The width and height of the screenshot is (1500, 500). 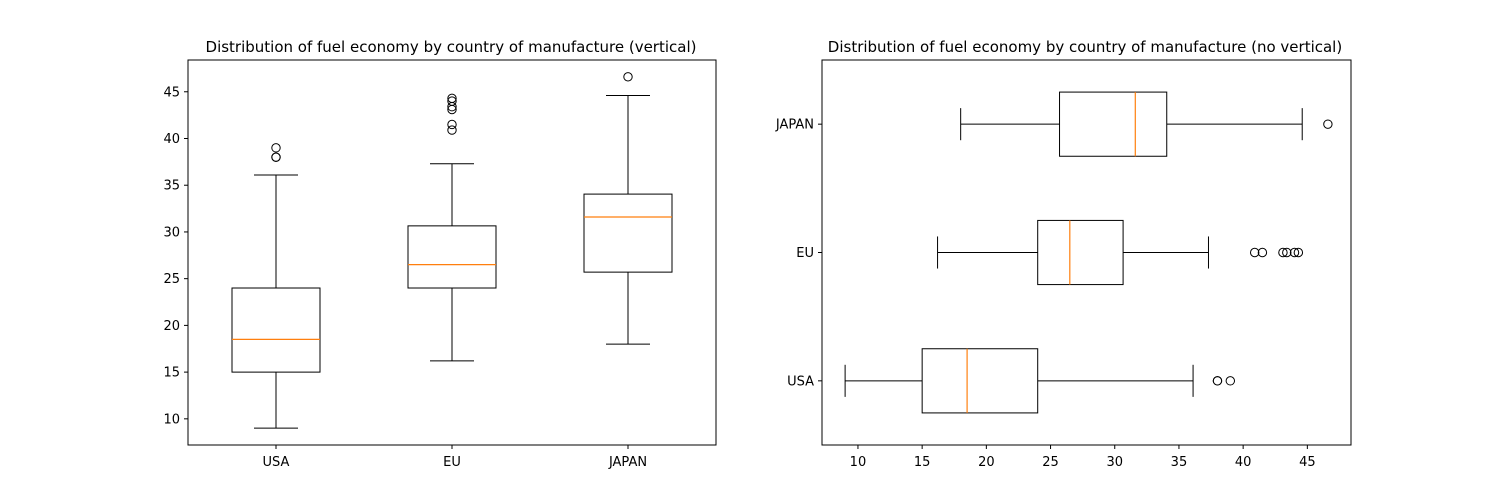 I want to click on y-tick-label: 20, so click(x=171, y=326).